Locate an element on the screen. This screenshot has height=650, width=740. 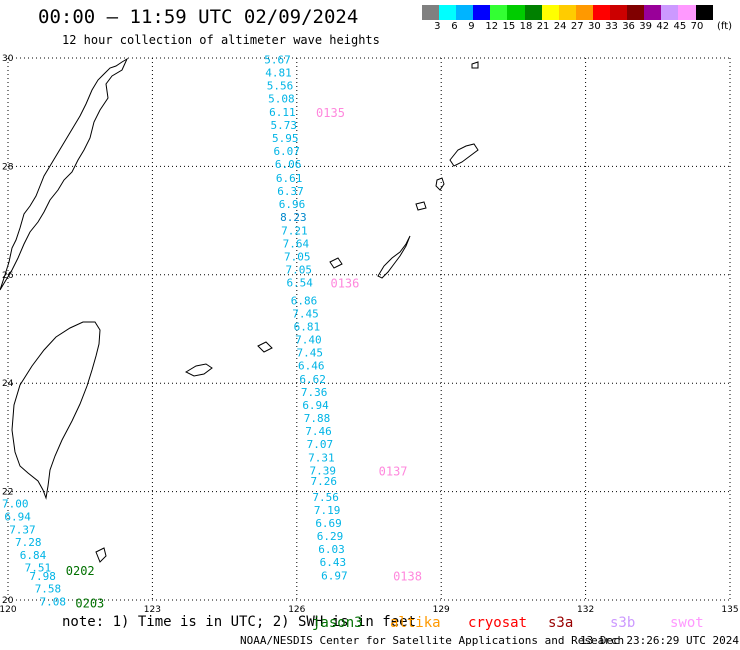
swh-value-label: 7.08 is located at coordinates (53, 602).